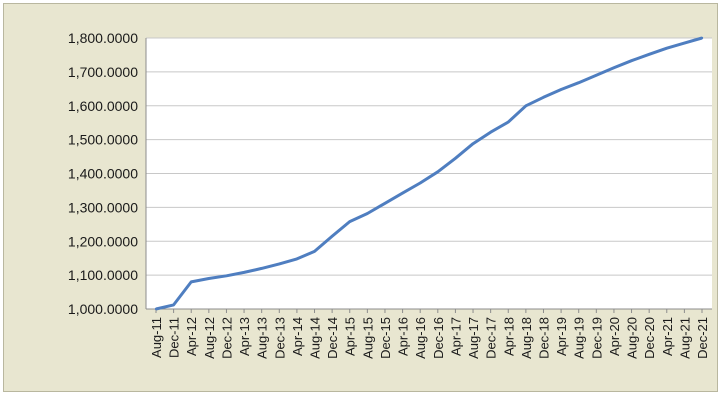 The width and height of the screenshot is (725, 397). I want to click on x-tick-label: Dec-19, so click(596, 338).